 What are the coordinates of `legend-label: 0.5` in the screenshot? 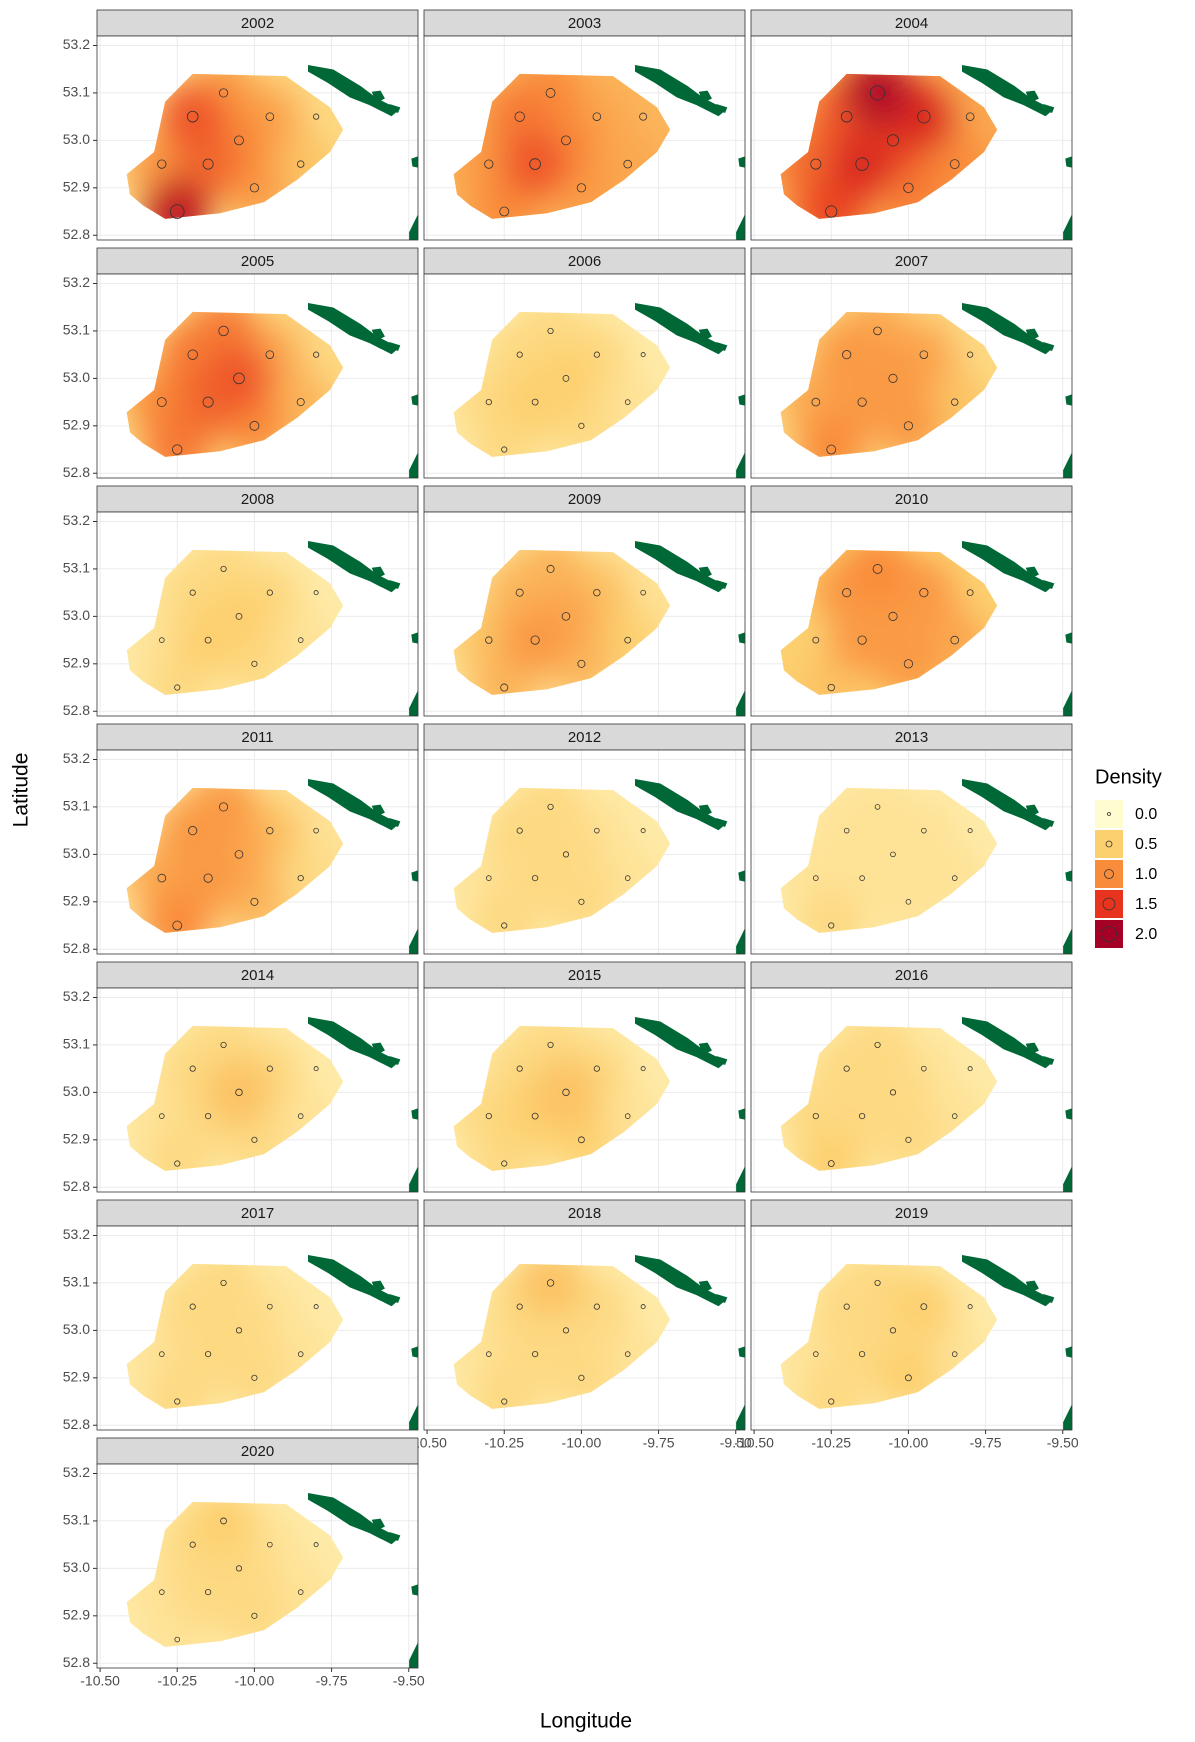 It's located at (1146, 844).